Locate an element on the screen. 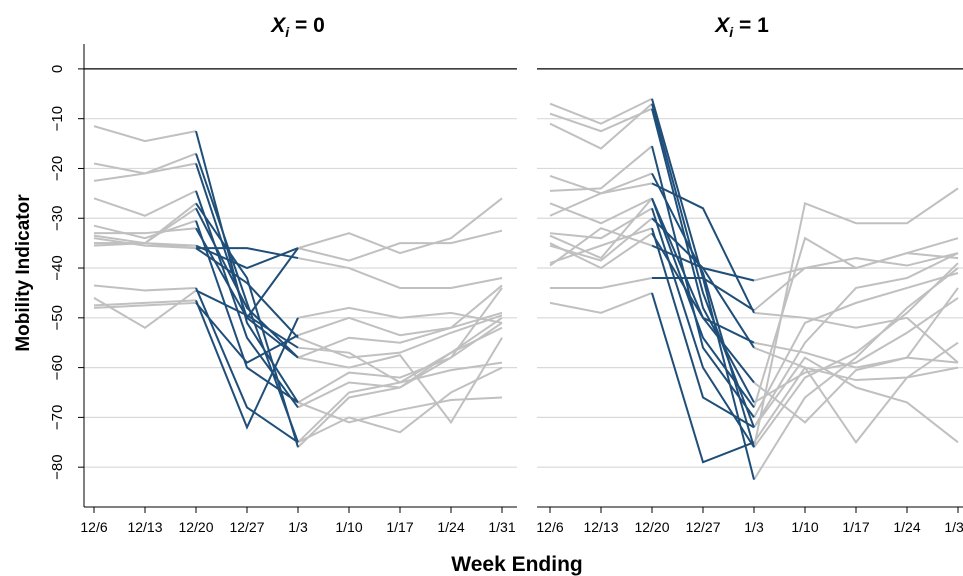  y-tick-label: −80 is located at coordinates (57, 466).